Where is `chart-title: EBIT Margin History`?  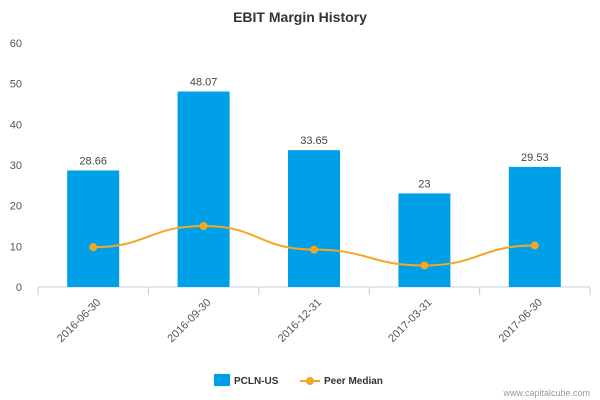
chart-title: EBIT Margin History is located at coordinates (300, 17).